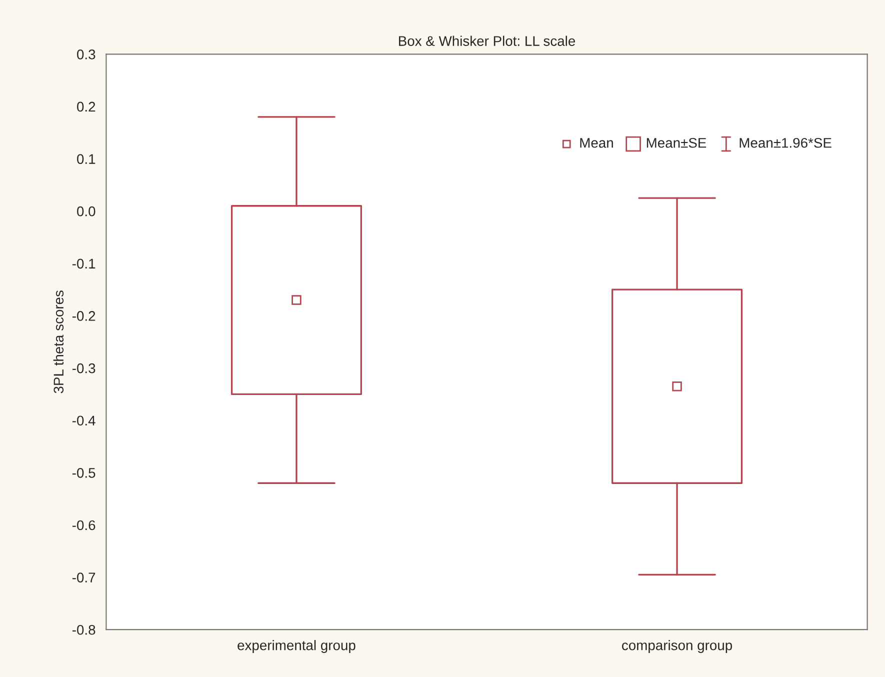 The width and height of the screenshot is (885, 677). What do you see at coordinates (676, 143) in the screenshot?
I see `annotation: Mean±SE` at bounding box center [676, 143].